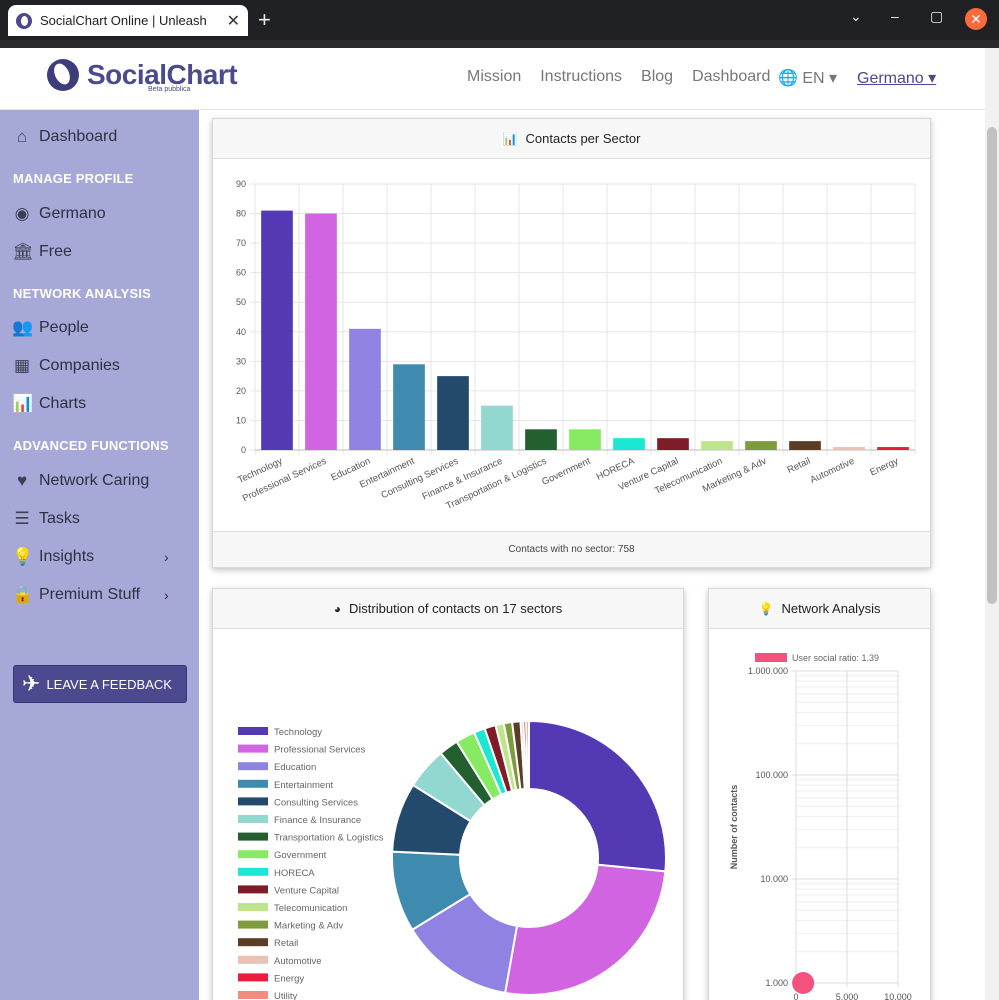 This screenshot has width=999, height=1000. I want to click on chevron-right-icon: ›, so click(166, 595).